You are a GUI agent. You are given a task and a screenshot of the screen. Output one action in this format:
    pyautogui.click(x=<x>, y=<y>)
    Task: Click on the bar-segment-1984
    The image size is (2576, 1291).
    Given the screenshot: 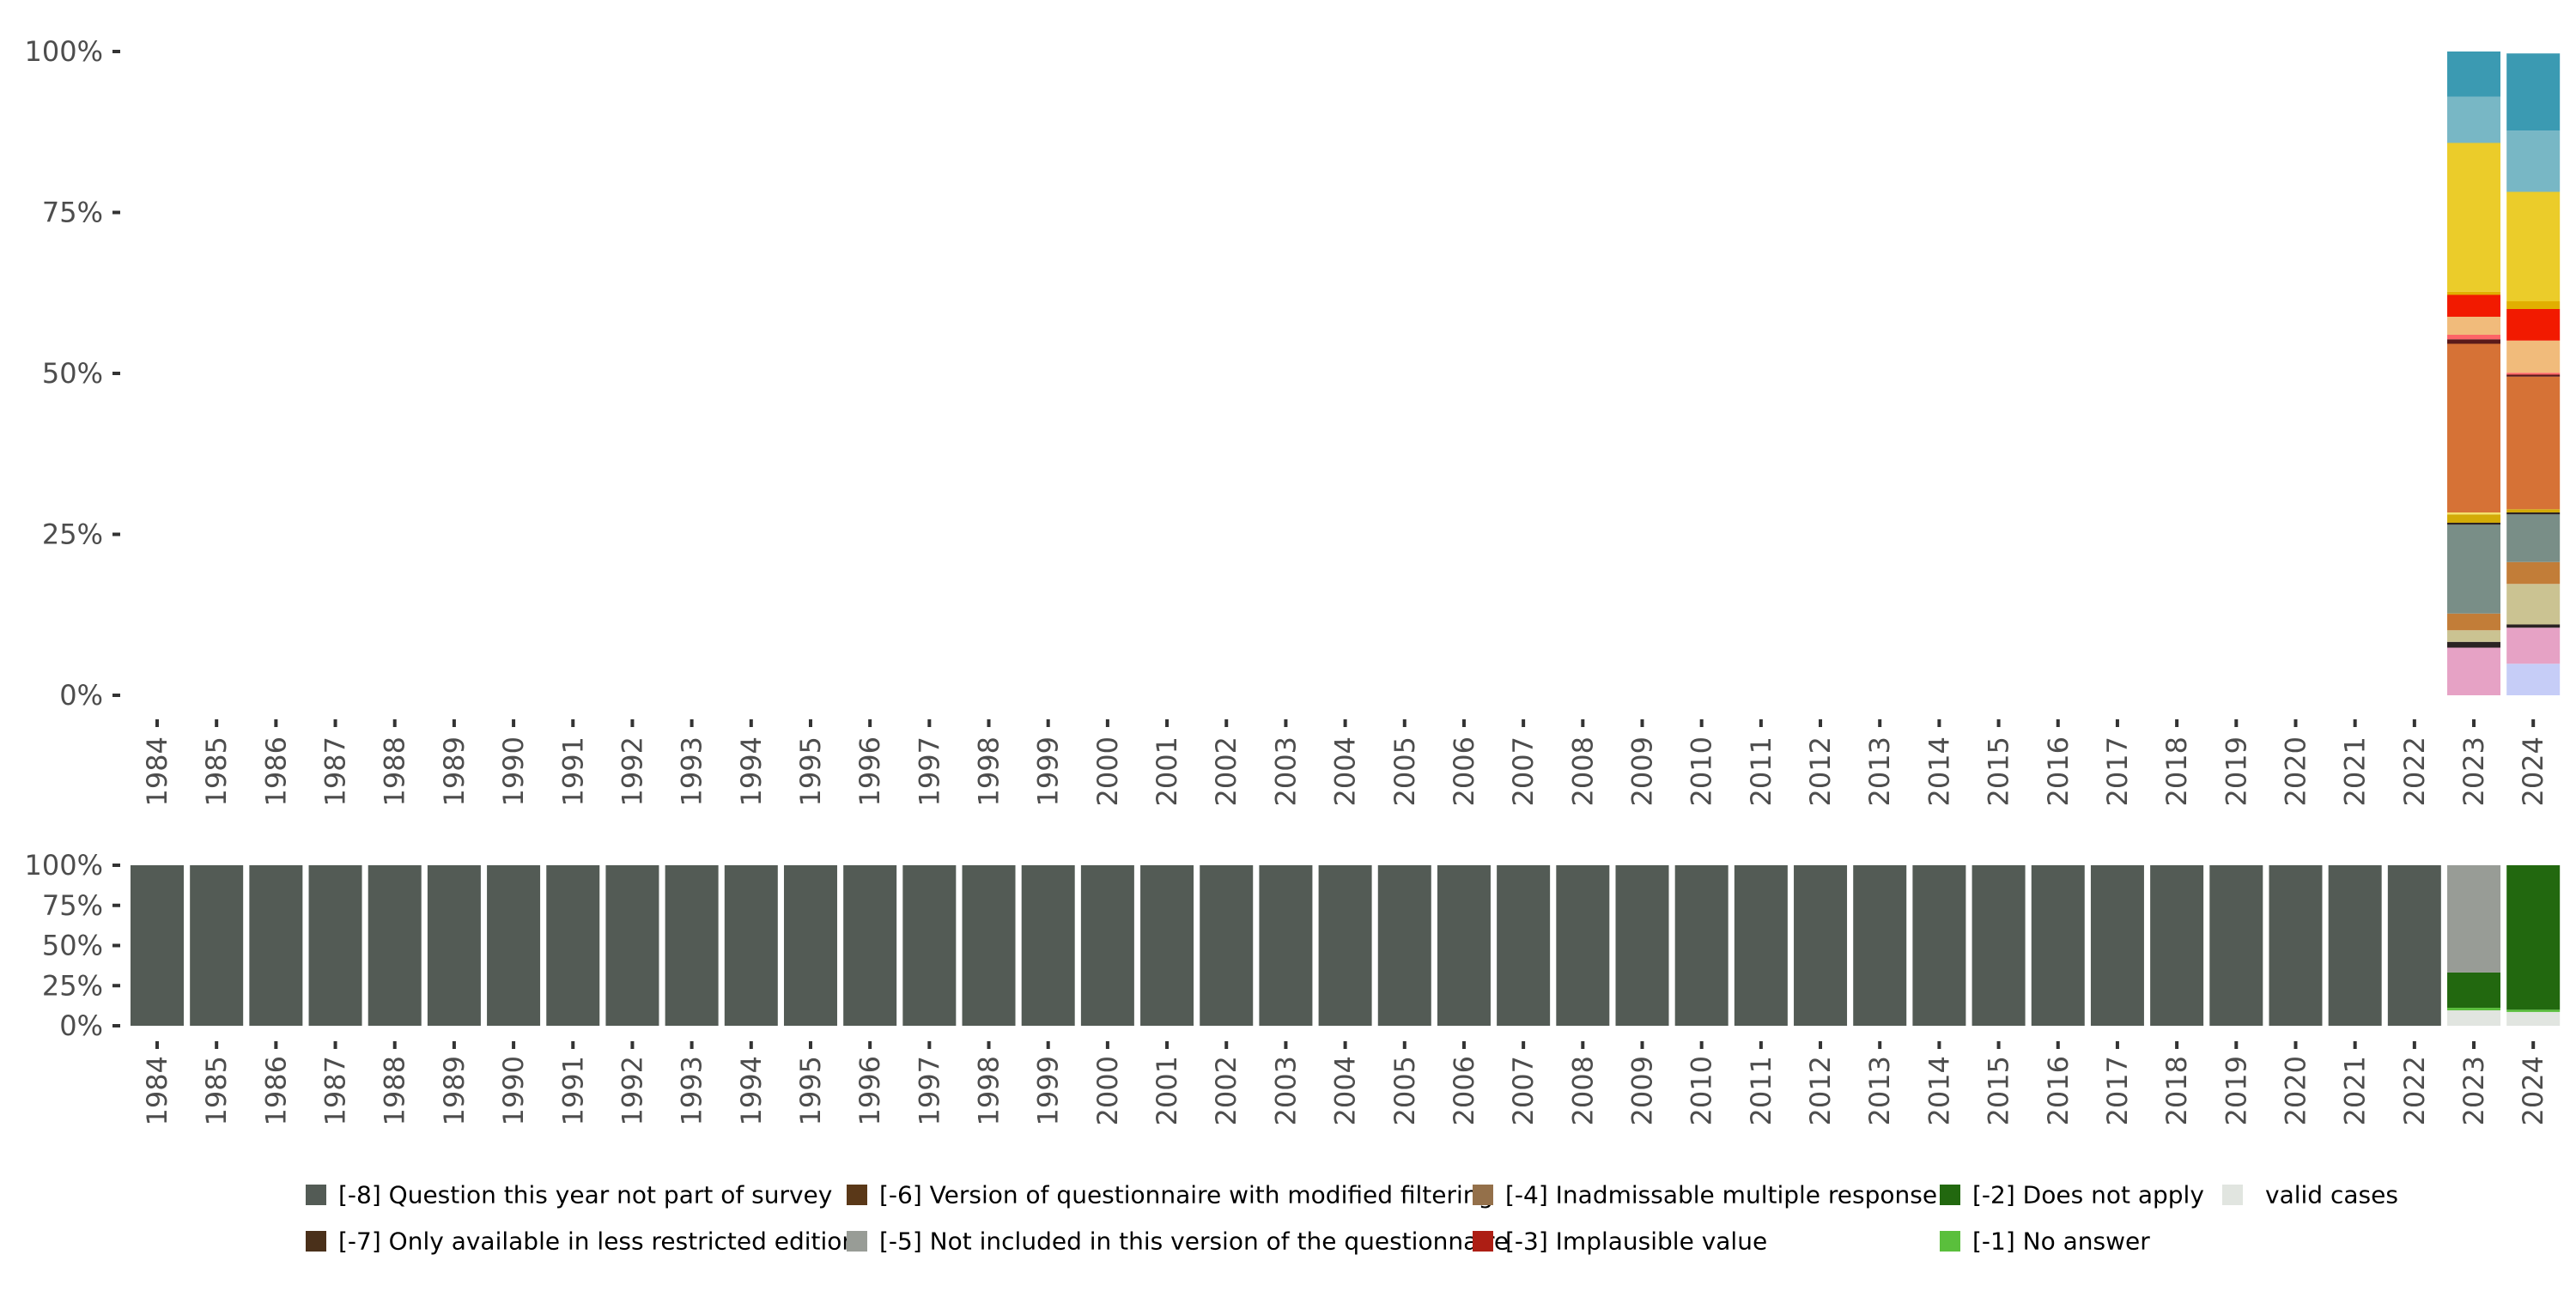 What is the action you would take?
    pyautogui.click(x=158, y=946)
    